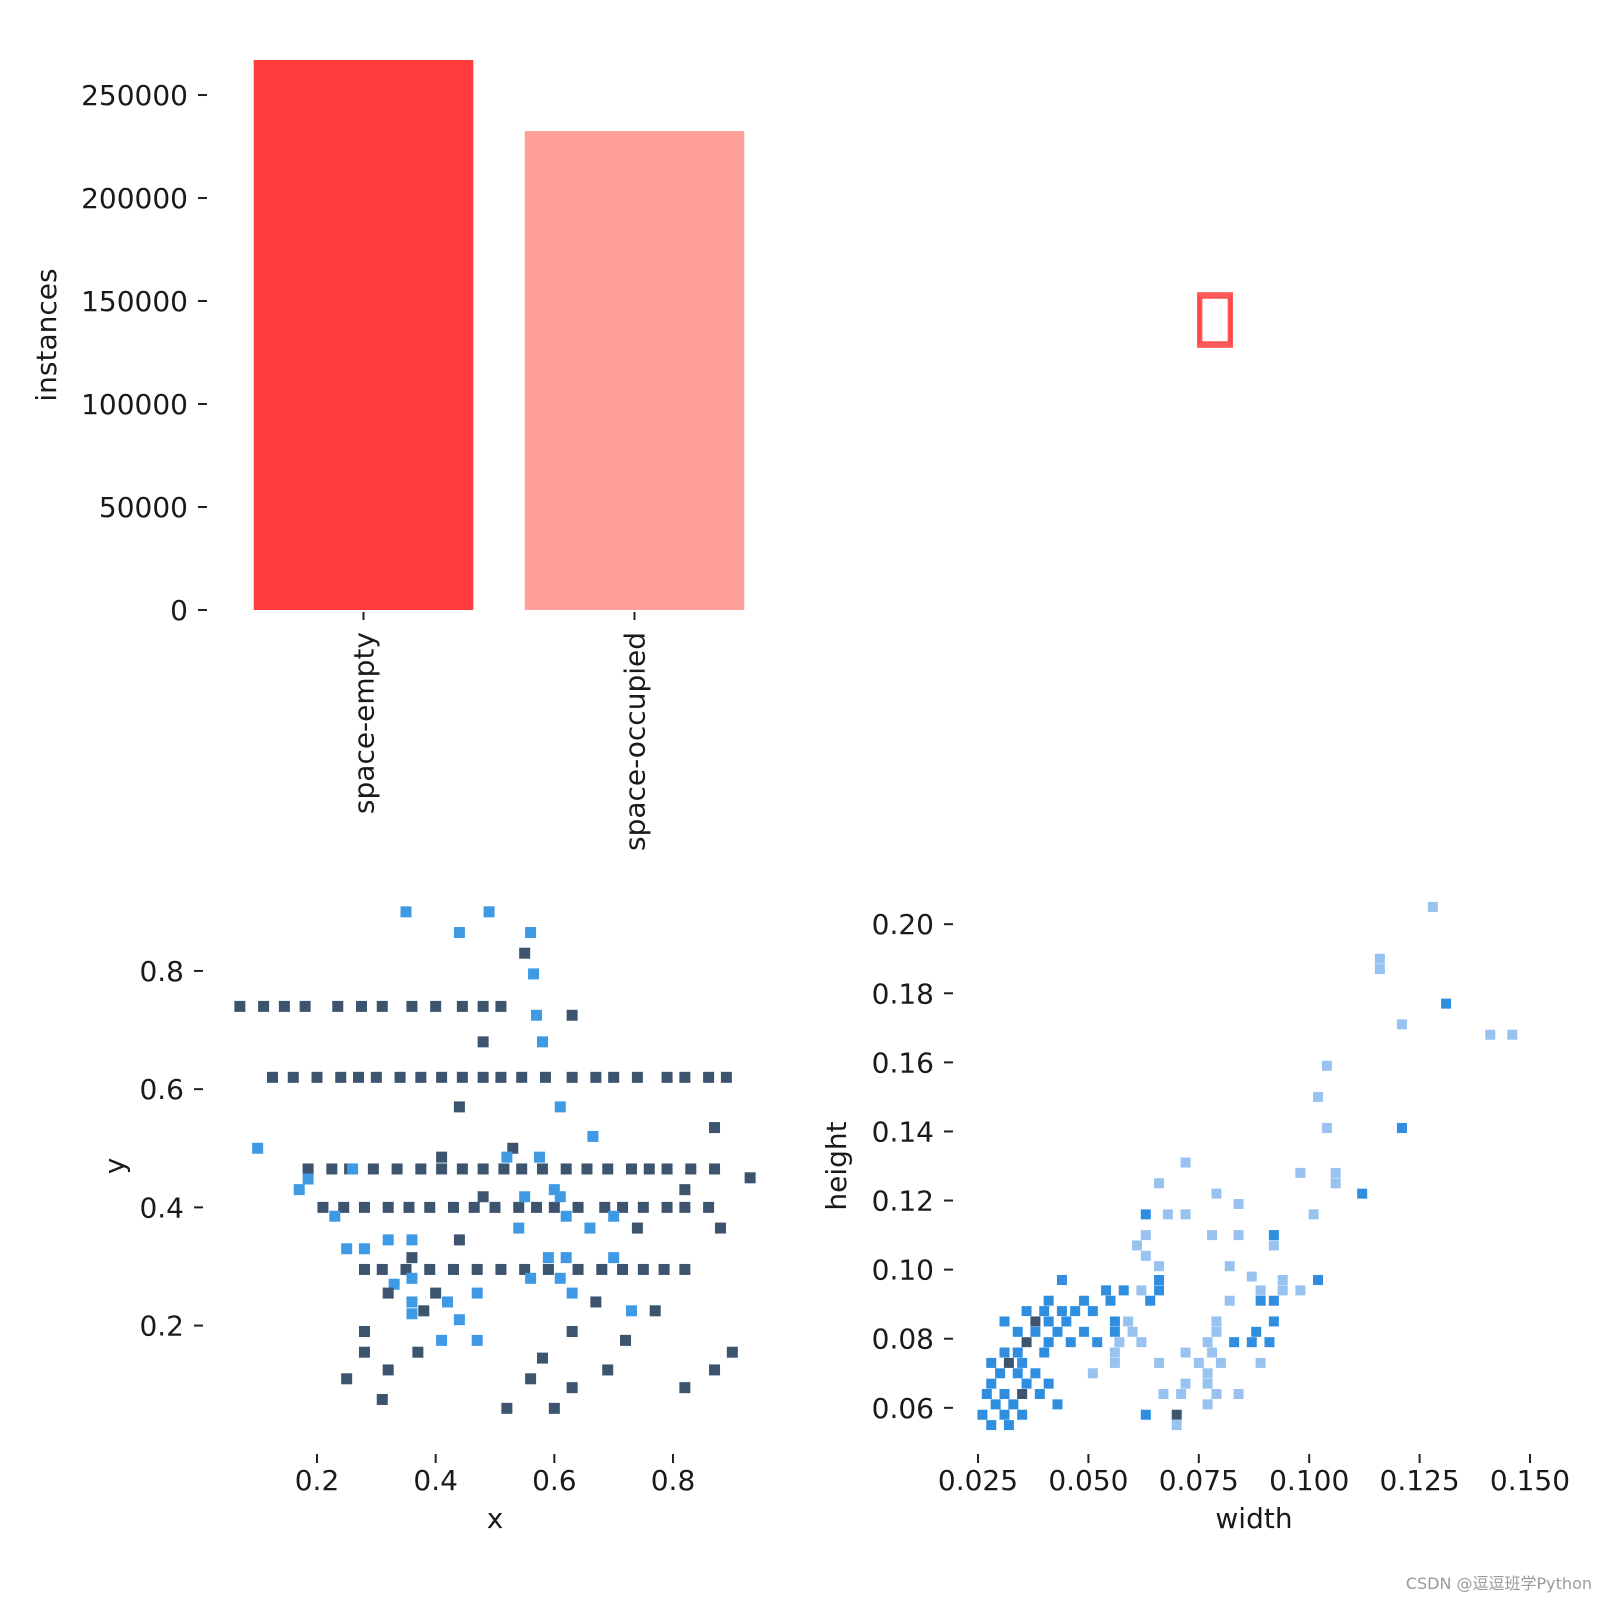 This screenshot has height=1600, width=1600. I want to click on y-tick-label: 100000, so click(134, 404).